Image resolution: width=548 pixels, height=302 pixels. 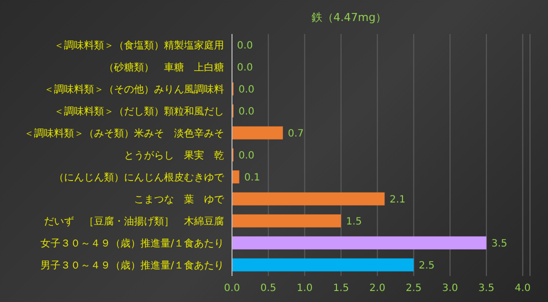 I want to click on x-tick-label: 3.5, so click(x=486, y=288).